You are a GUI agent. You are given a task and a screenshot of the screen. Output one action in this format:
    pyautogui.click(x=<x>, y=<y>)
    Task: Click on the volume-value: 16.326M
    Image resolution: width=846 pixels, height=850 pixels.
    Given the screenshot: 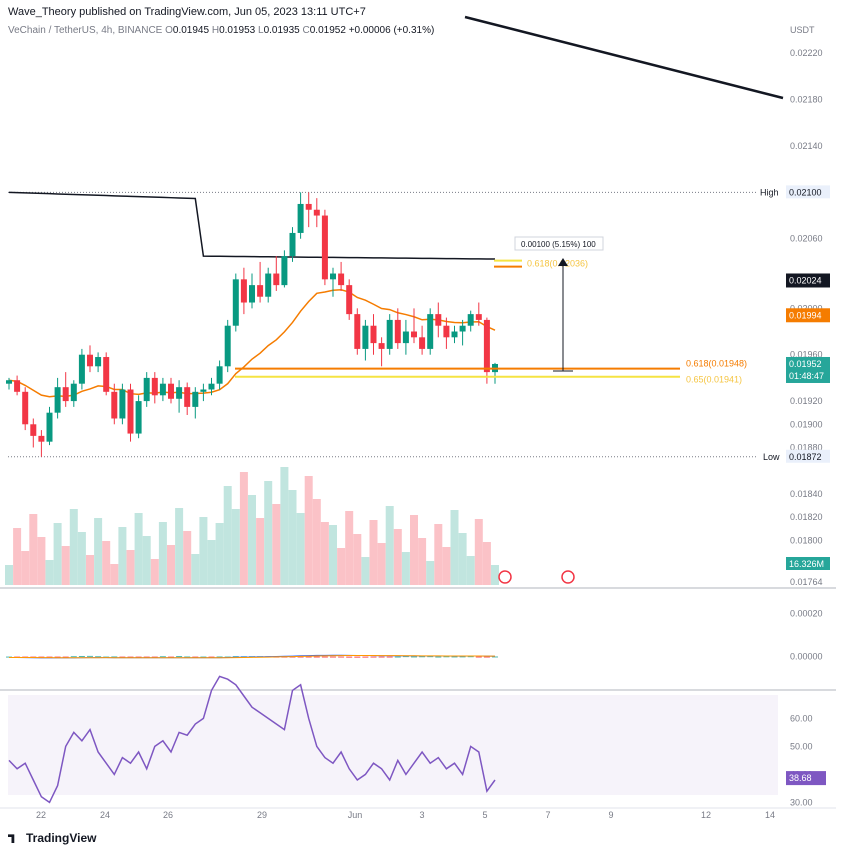 What is the action you would take?
    pyautogui.click(x=806, y=564)
    